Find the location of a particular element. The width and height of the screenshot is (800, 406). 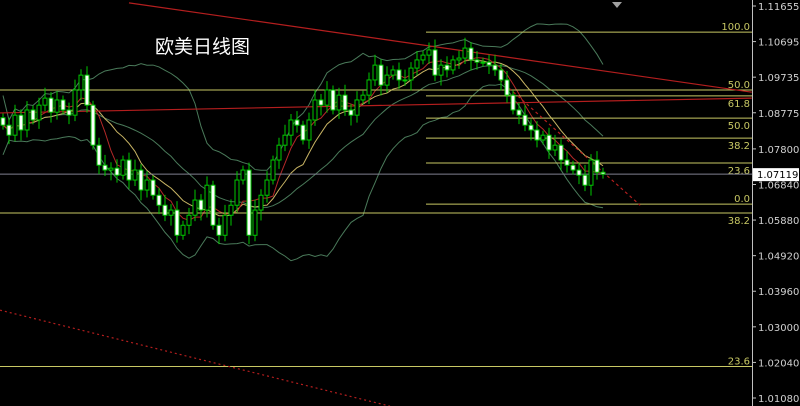

price-axis-label: 1.06840 is located at coordinates (778, 185).